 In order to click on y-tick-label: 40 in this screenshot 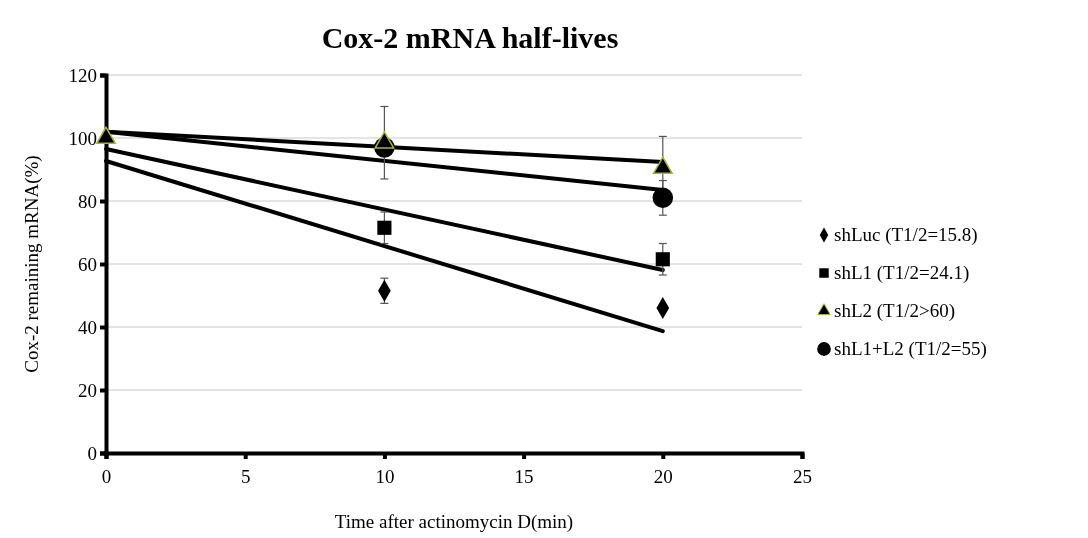, I will do `click(87, 327)`.